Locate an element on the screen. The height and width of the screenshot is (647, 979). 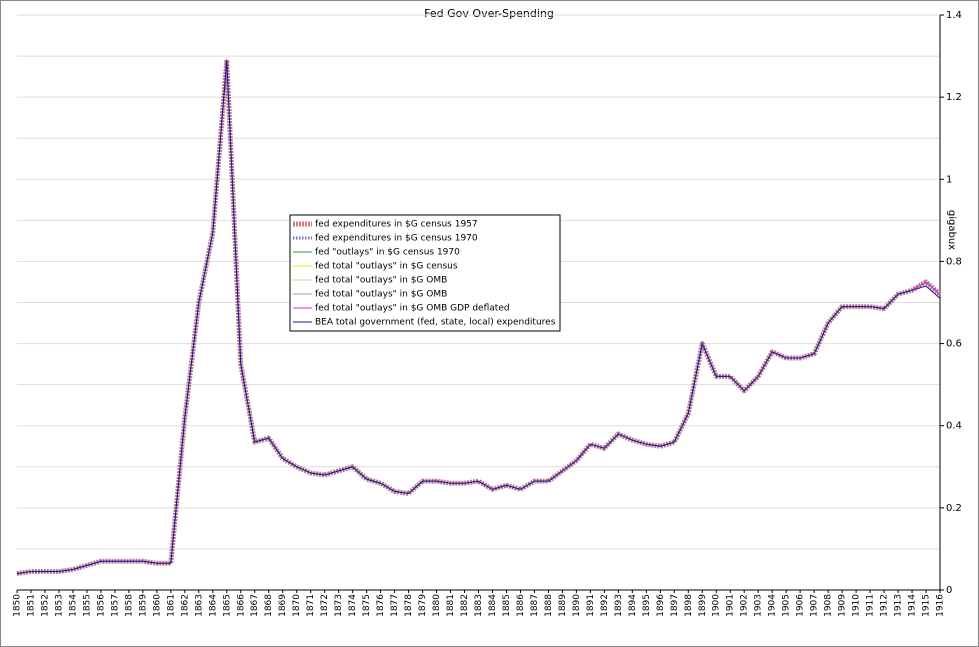
y-tick-label: 1.2 is located at coordinates (954, 97).